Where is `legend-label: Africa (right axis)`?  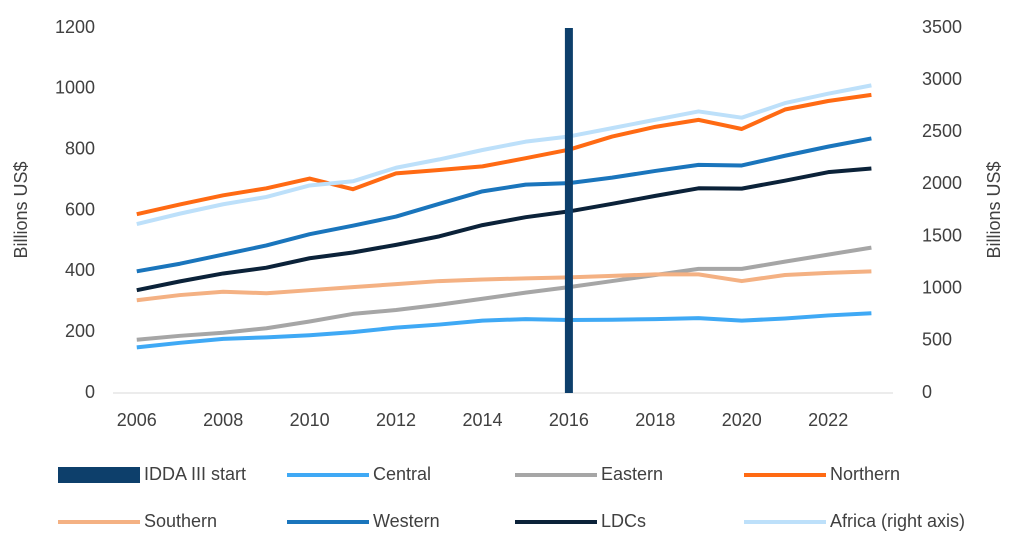
legend-label: Africa (right axis) is located at coordinates (897, 521).